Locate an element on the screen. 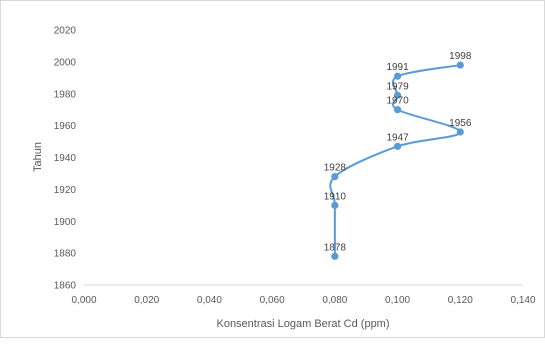  data-label: 1970 is located at coordinates (397, 101).